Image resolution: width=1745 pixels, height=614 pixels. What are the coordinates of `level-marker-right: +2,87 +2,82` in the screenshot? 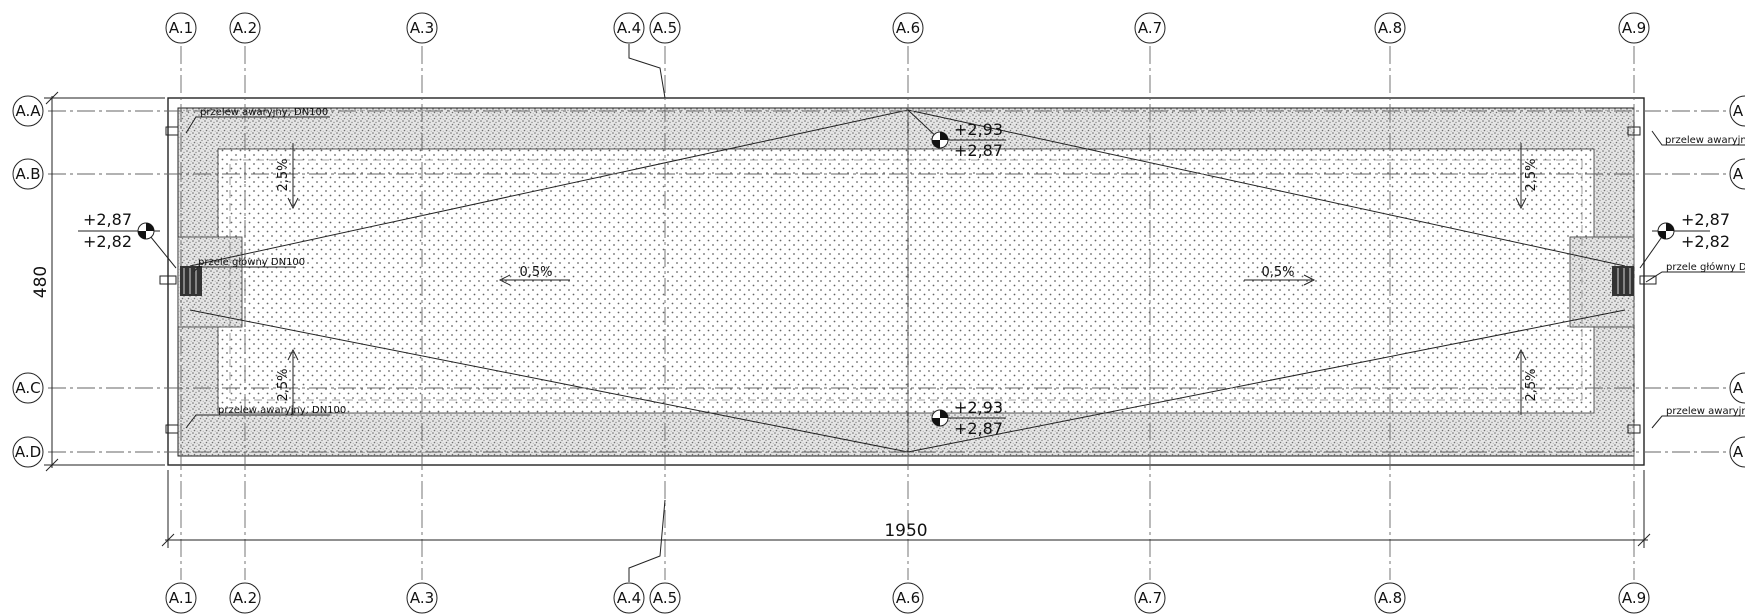 It's located at (1684, 239).